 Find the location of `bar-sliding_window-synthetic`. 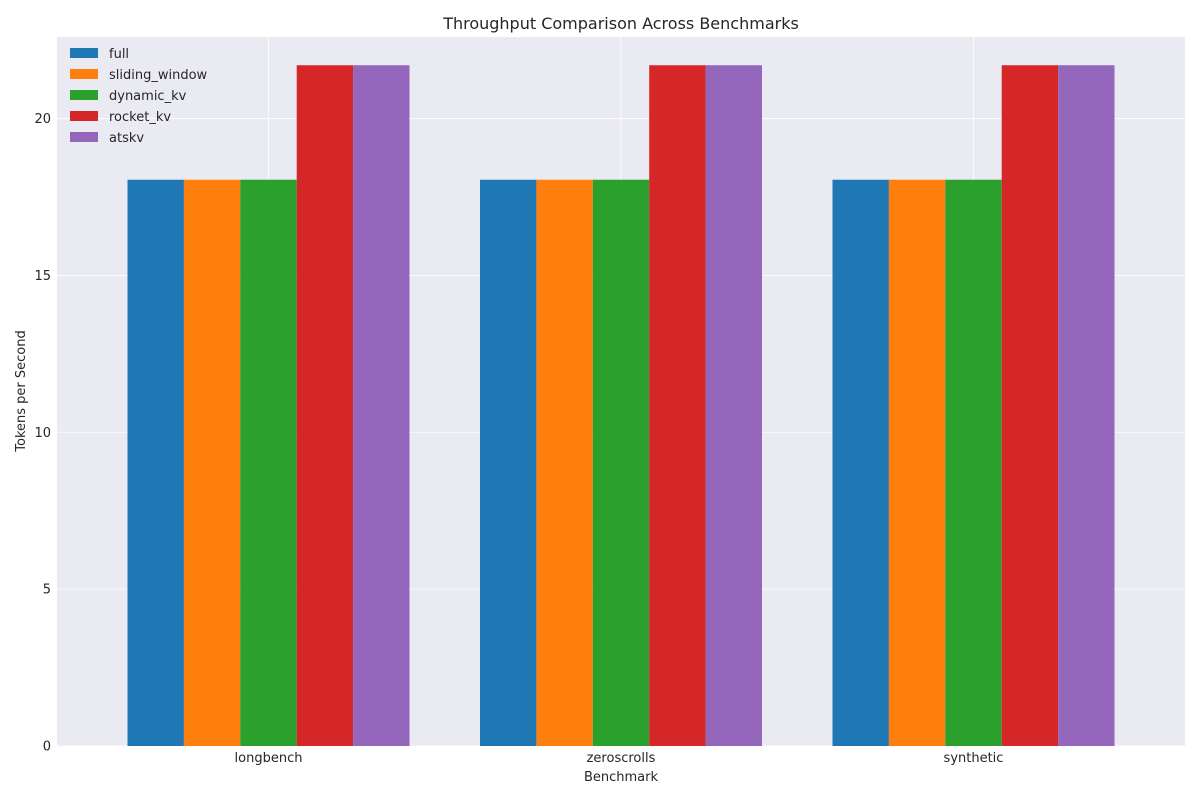

bar-sliding_window-synthetic is located at coordinates (917, 462).